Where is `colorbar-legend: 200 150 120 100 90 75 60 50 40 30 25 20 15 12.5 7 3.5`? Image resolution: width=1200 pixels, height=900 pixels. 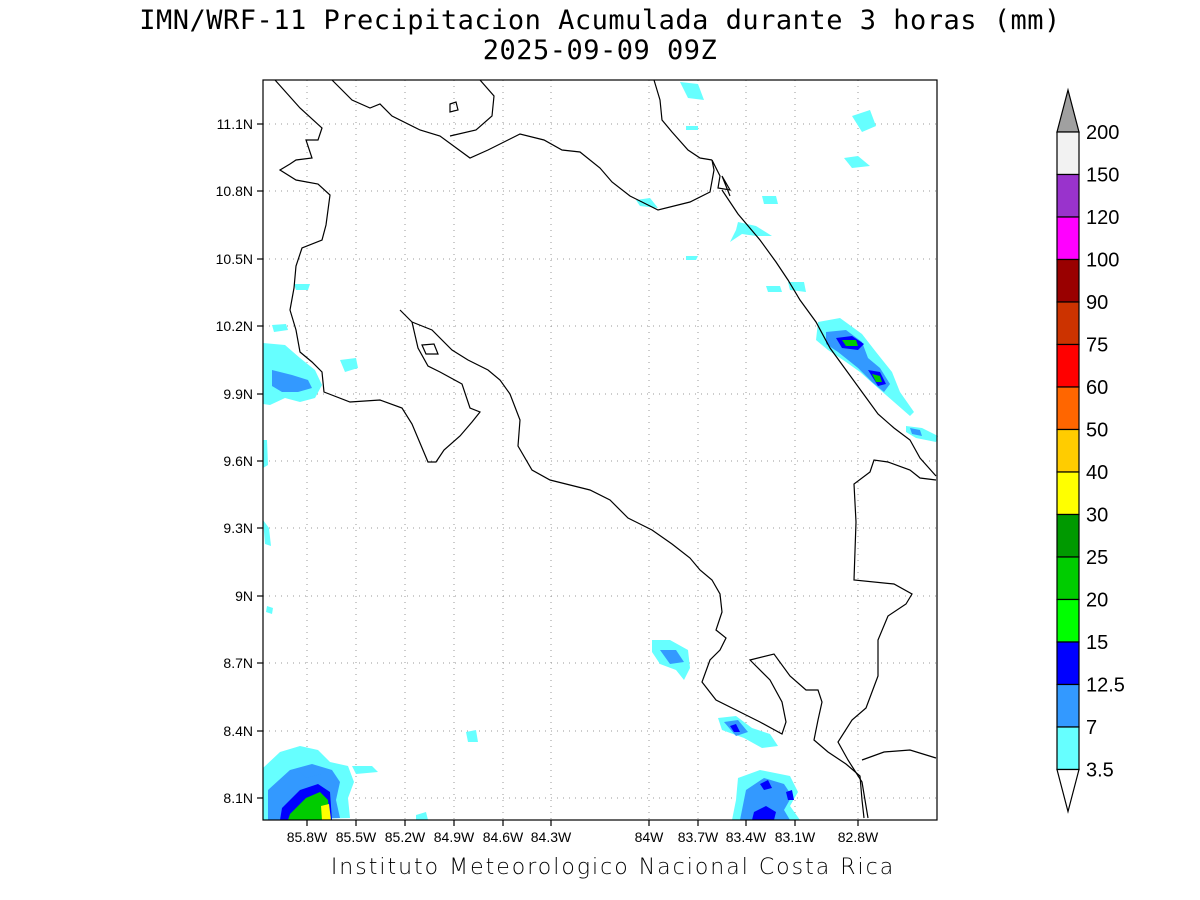 colorbar-legend: 200 150 120 100 90 75 60 50 40 30 25 20 15 12.5 7 3.5 is located at coordinates (1090, 450).